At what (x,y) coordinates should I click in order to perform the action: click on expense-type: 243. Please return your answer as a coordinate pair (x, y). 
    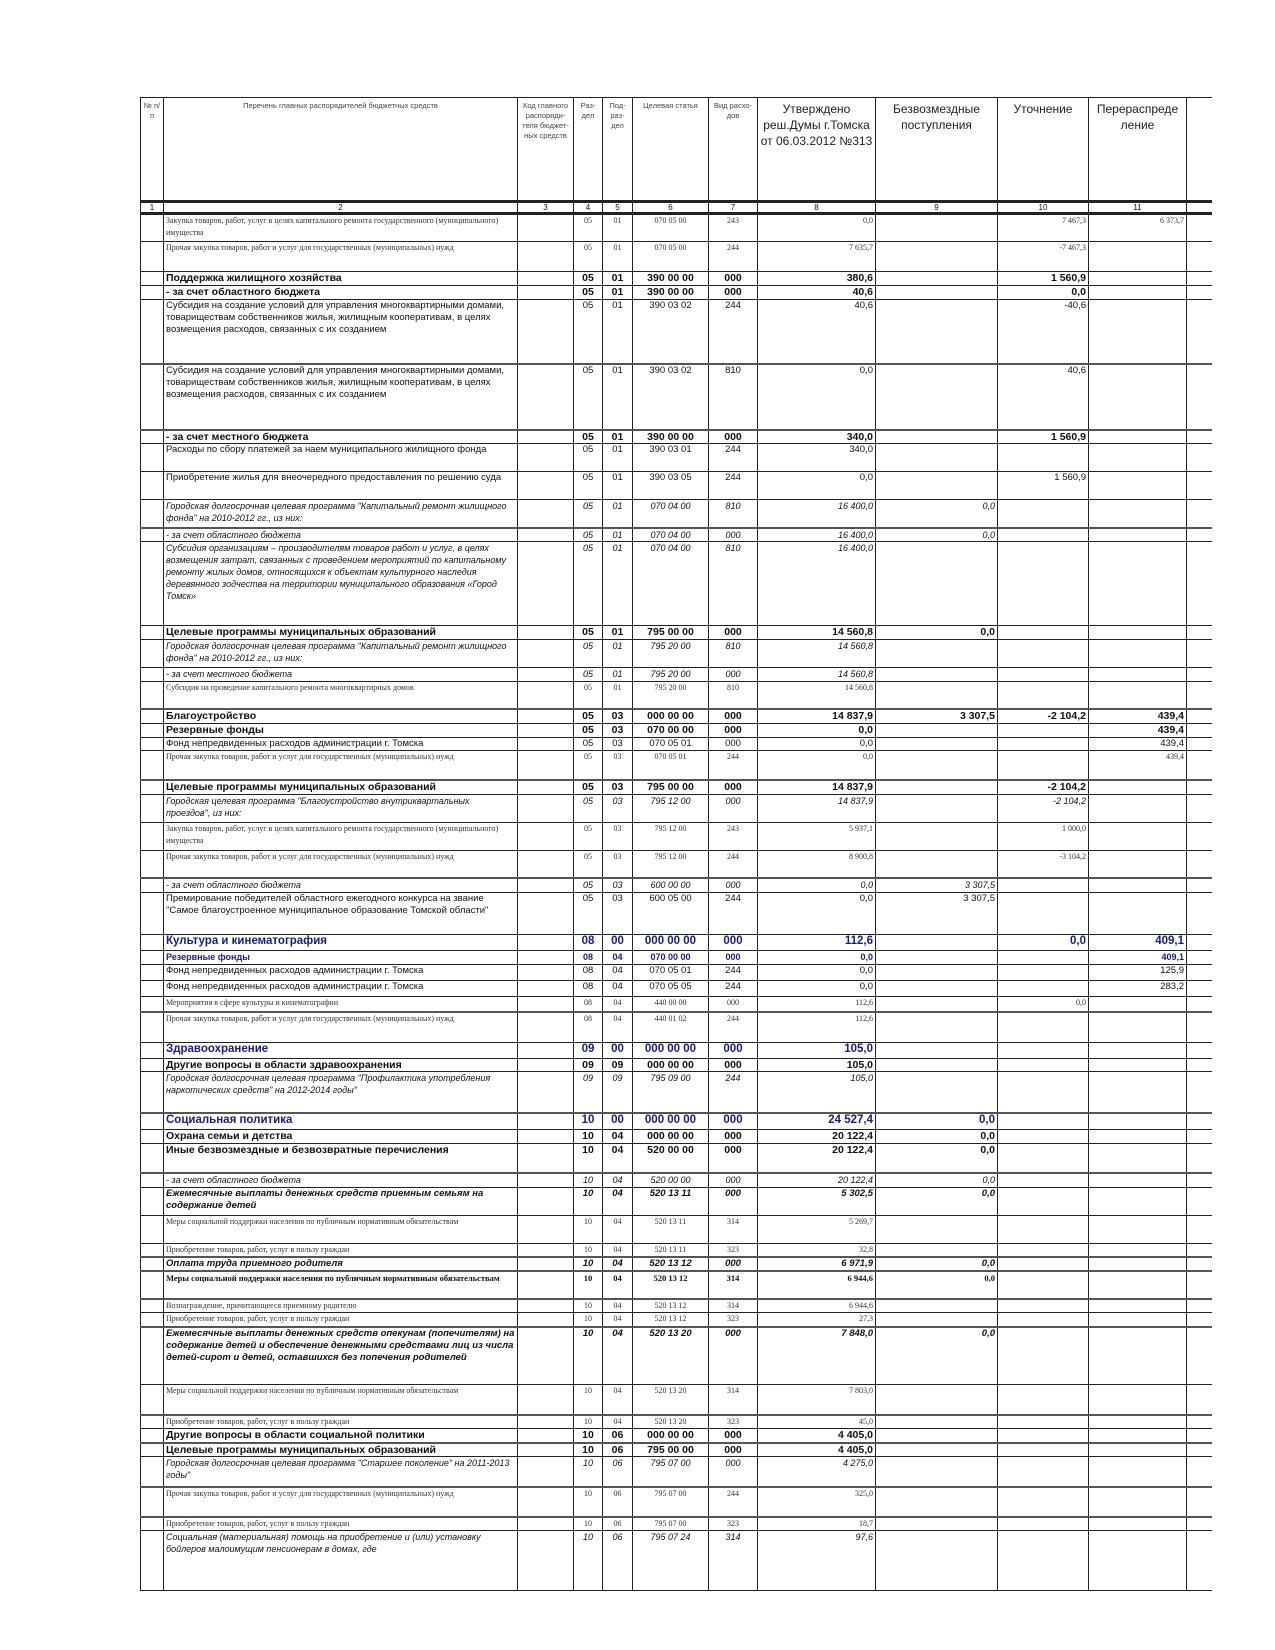
    Looking at the image, I should click on (733, 836).